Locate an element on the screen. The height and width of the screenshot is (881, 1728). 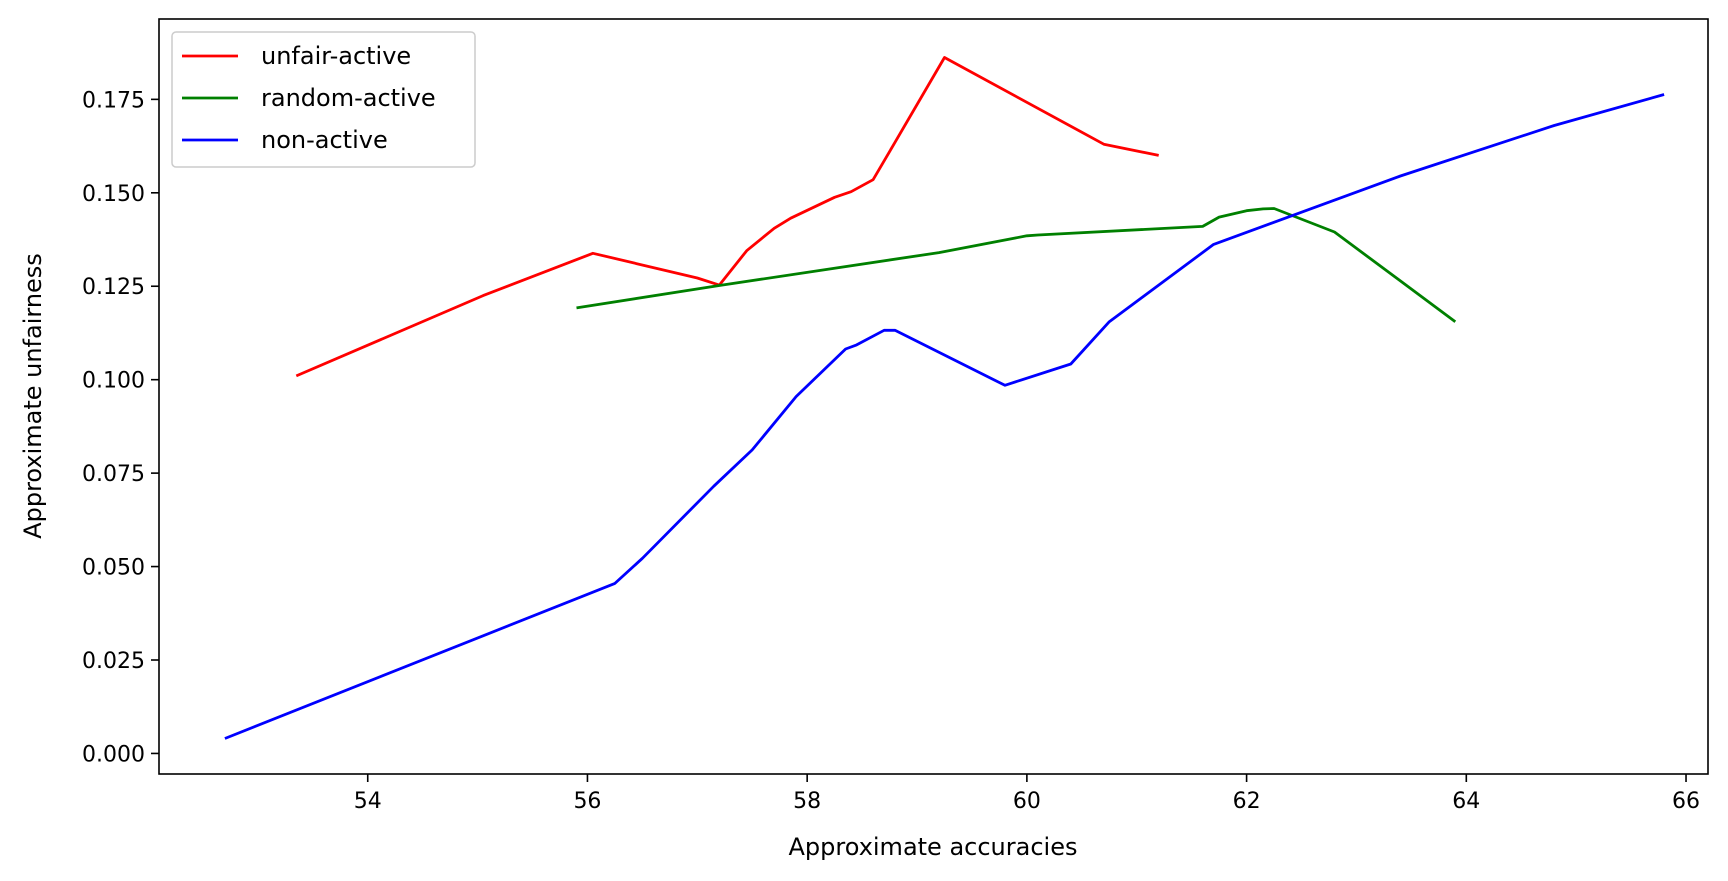
x-tick-label: 64 is located at coordinates (1466, 801).